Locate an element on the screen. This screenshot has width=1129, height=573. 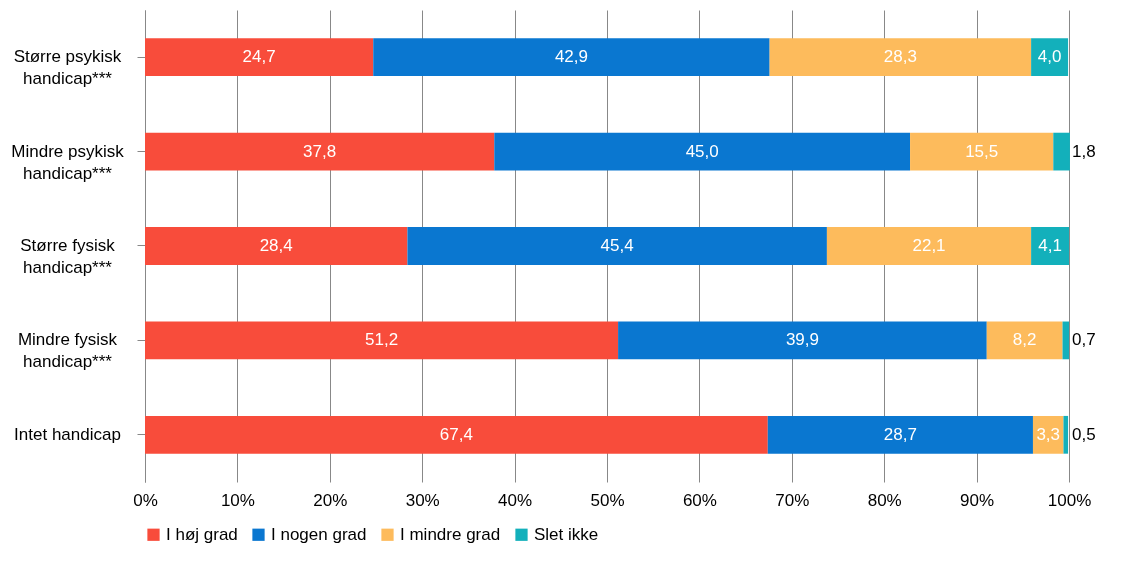
data-label: 42,9 is located at coordinates (571, 57).